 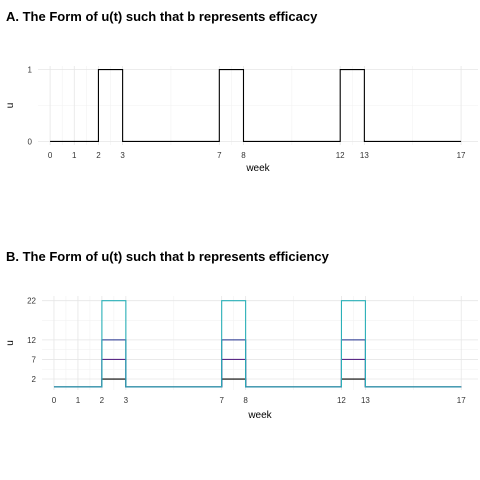 What do you see at coordinates (31, 340) in the screenshot?
I see `y-tick-label: 12` at bounding box center [31, 340].